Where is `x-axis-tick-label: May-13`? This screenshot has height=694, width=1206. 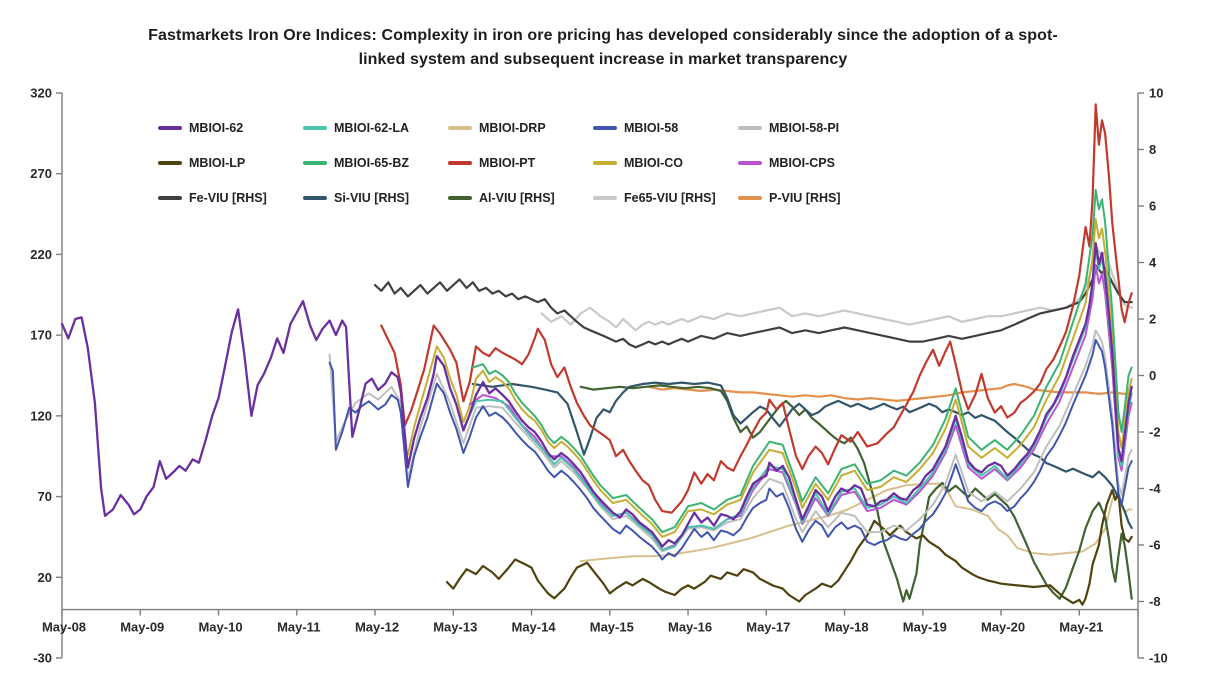
x-axis-tick-label: May-13 is located at coordinates (455, 627).